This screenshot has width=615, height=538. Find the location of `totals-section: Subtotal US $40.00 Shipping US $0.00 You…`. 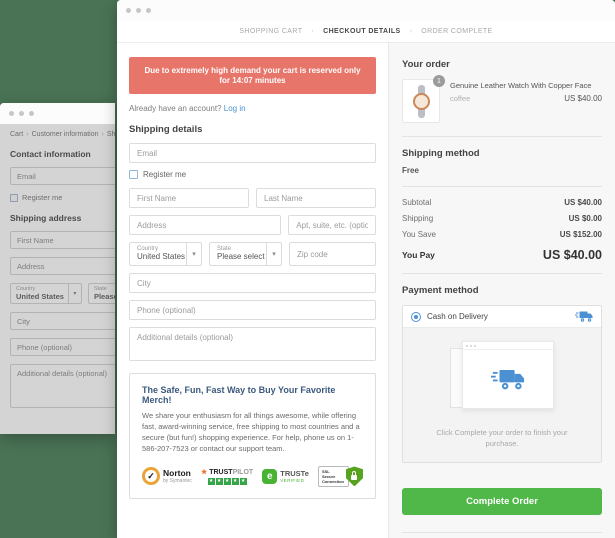

totals-section: Subtotal US $40.00 Shipping US $0.00 You… is located at coordinates (502, 230).